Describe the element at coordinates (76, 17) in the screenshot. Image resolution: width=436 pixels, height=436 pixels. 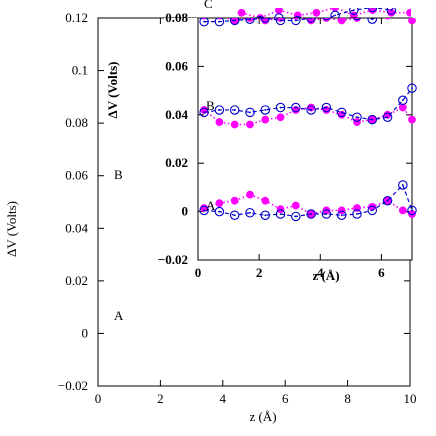
I see `outer-y-tick-label: 0.12` at that location.